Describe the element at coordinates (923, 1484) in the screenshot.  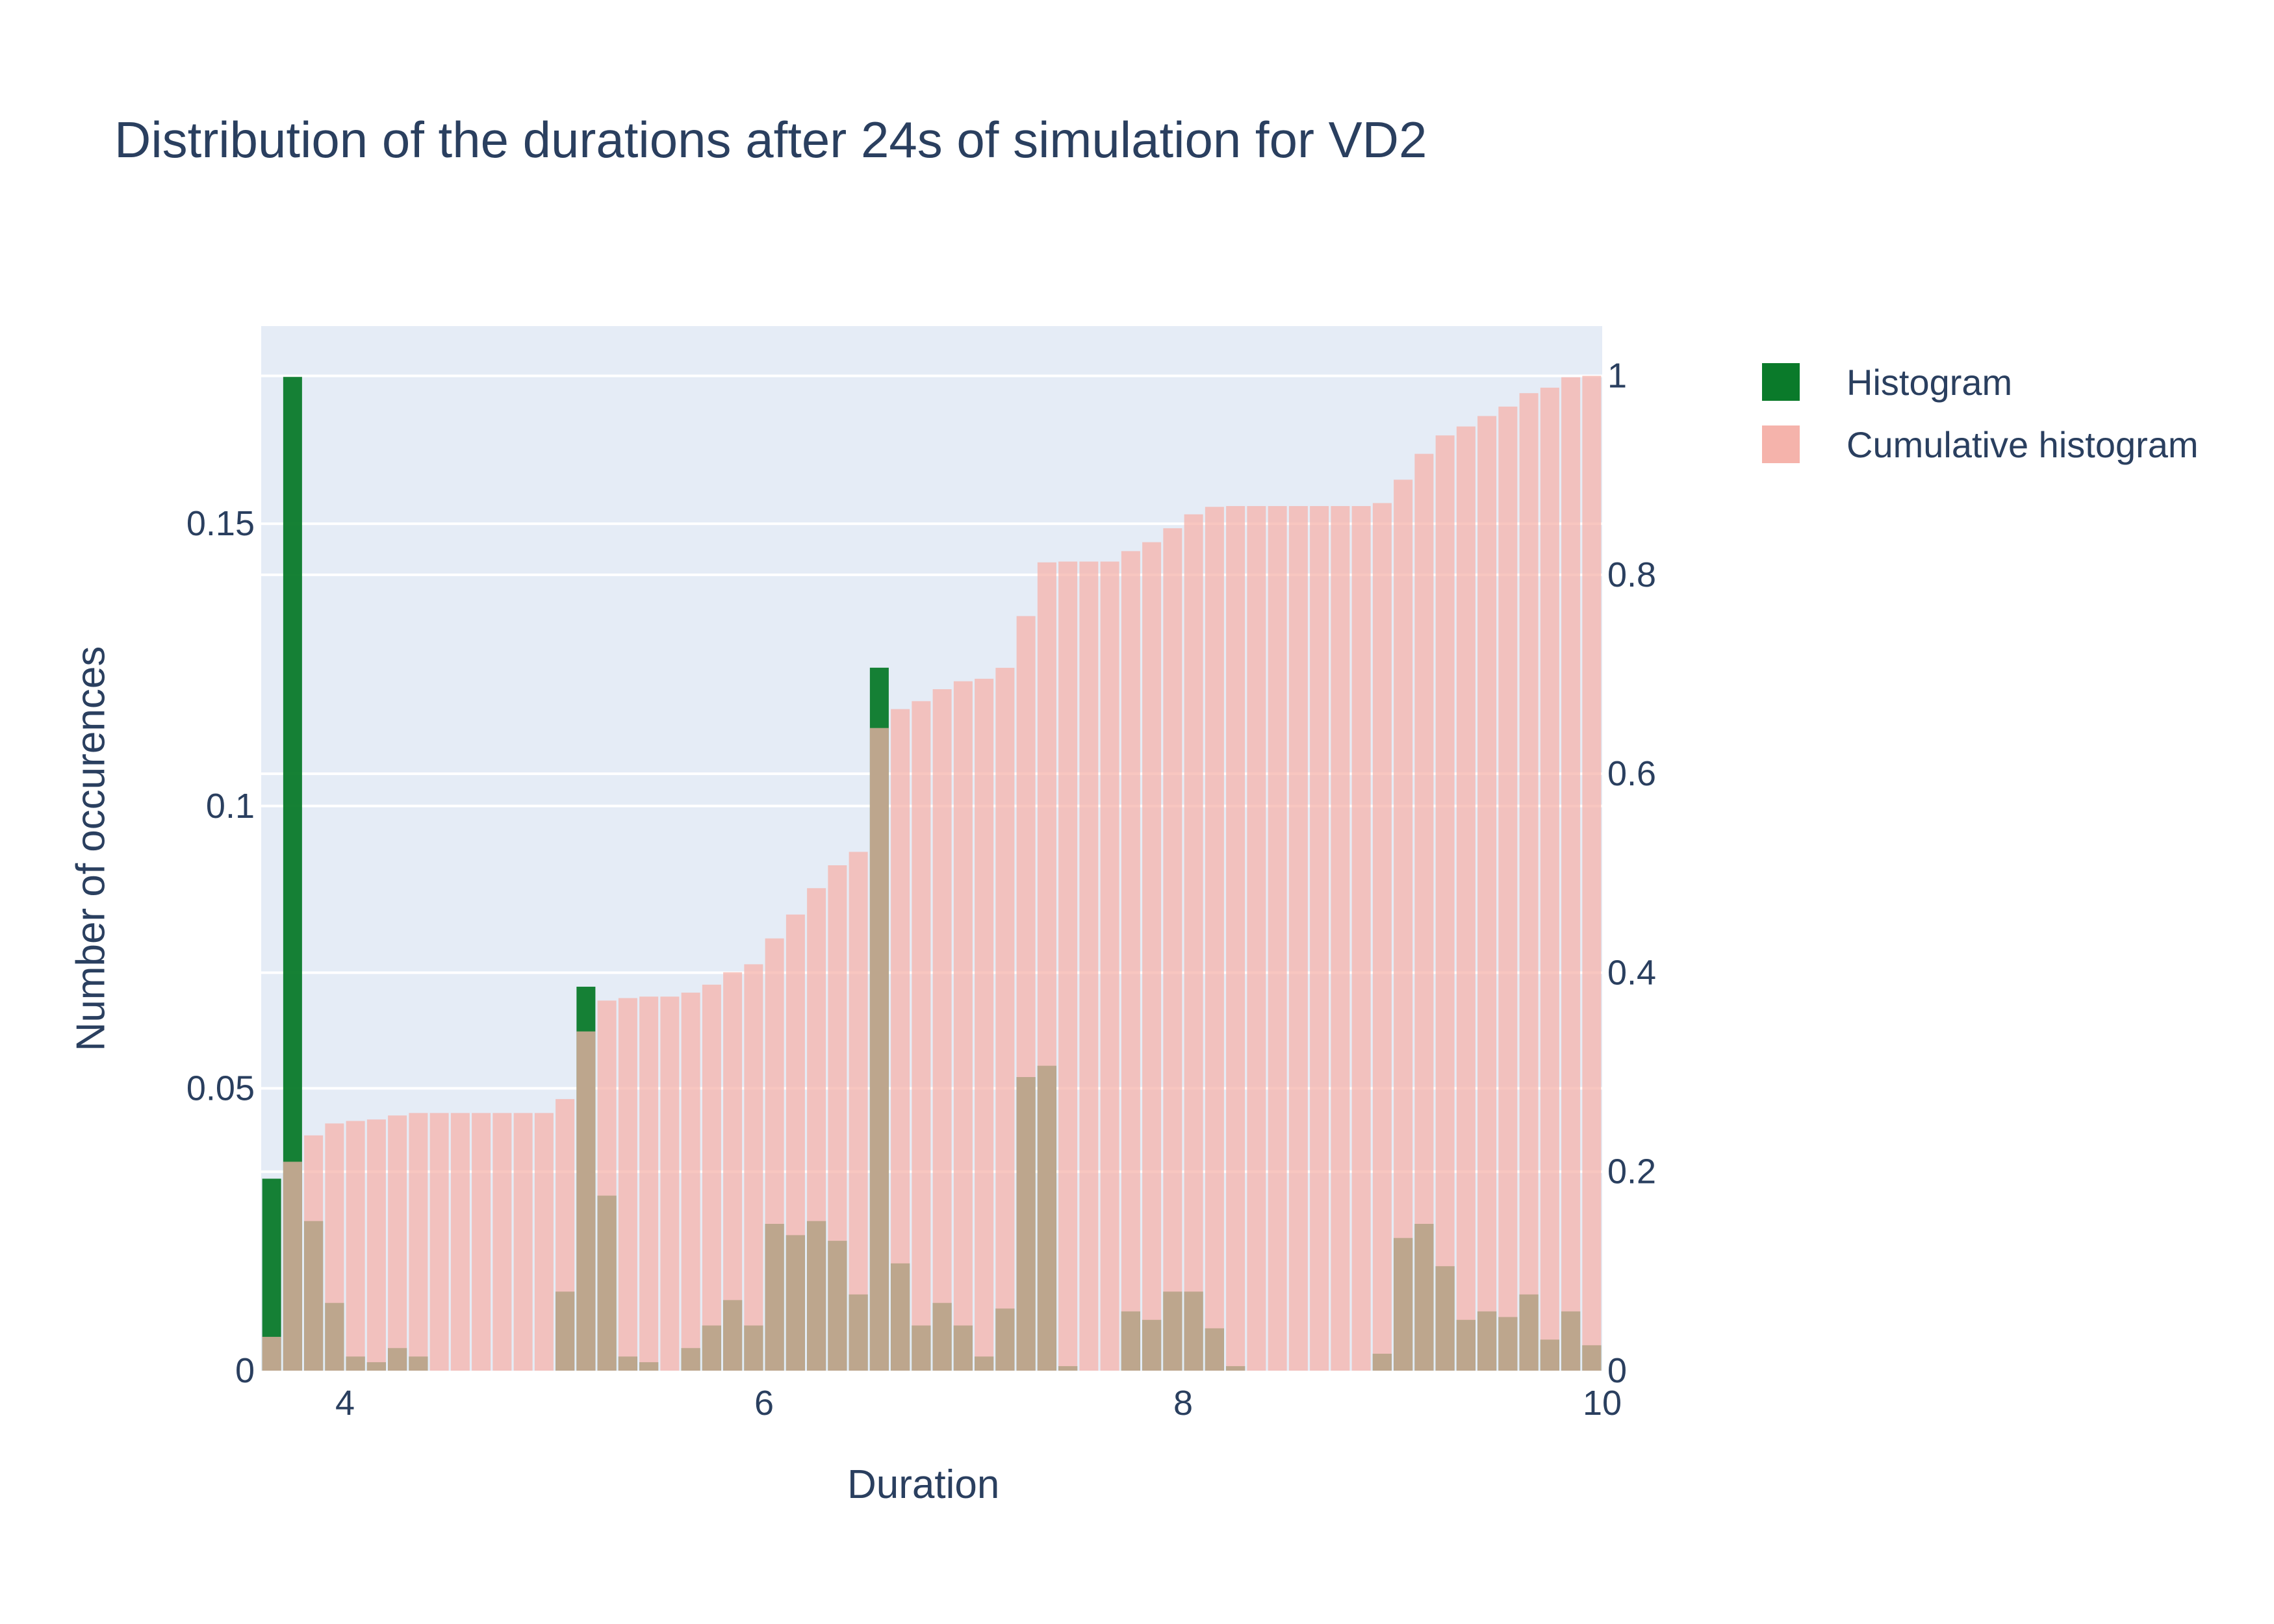
I see `x-axis-title: Duration` at that location.